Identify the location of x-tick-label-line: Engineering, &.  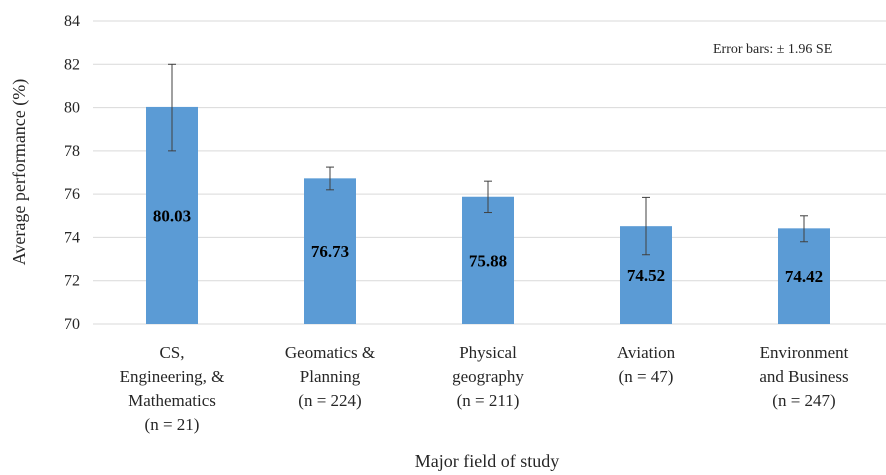
(172, 376).